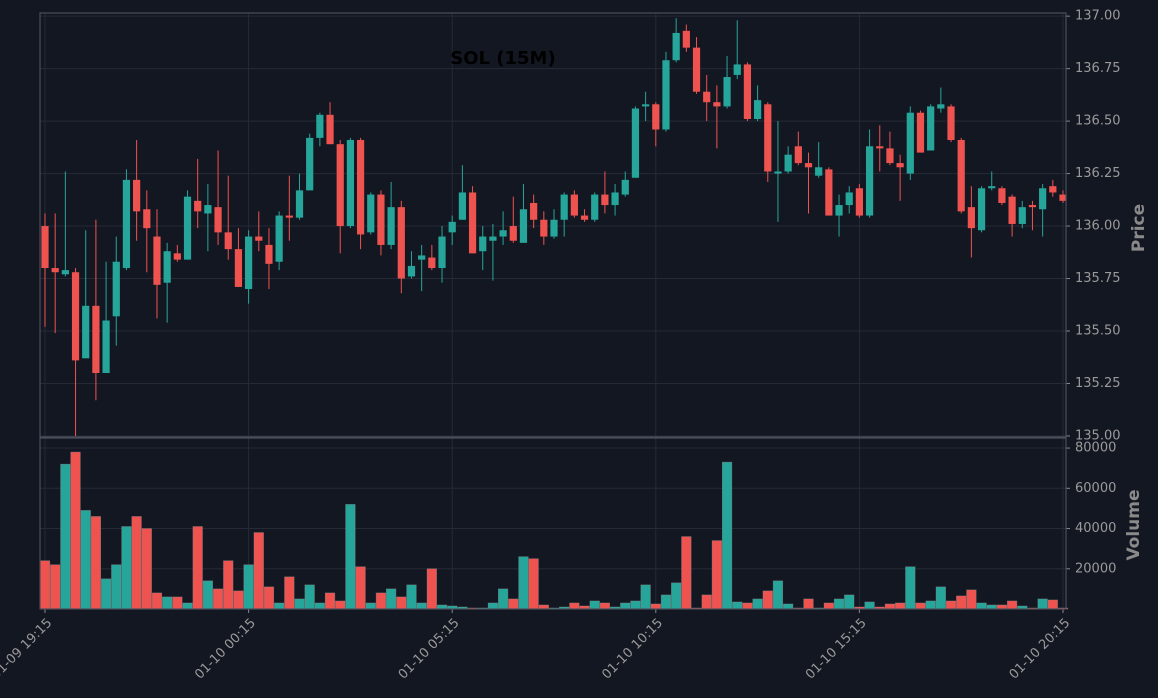  I want to click on y-tick-label: 136.00, so click(1098, 226).